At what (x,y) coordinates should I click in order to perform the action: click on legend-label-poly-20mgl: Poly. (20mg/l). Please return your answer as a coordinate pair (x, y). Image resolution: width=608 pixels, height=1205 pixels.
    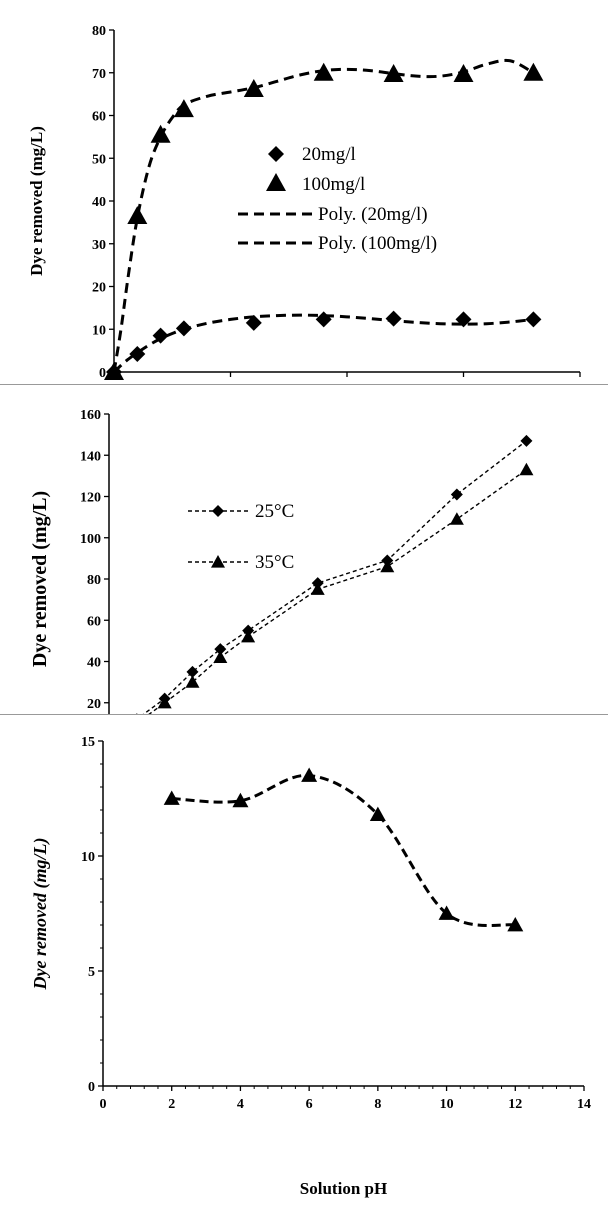
    Looking at the image, I should click on (373, 214).